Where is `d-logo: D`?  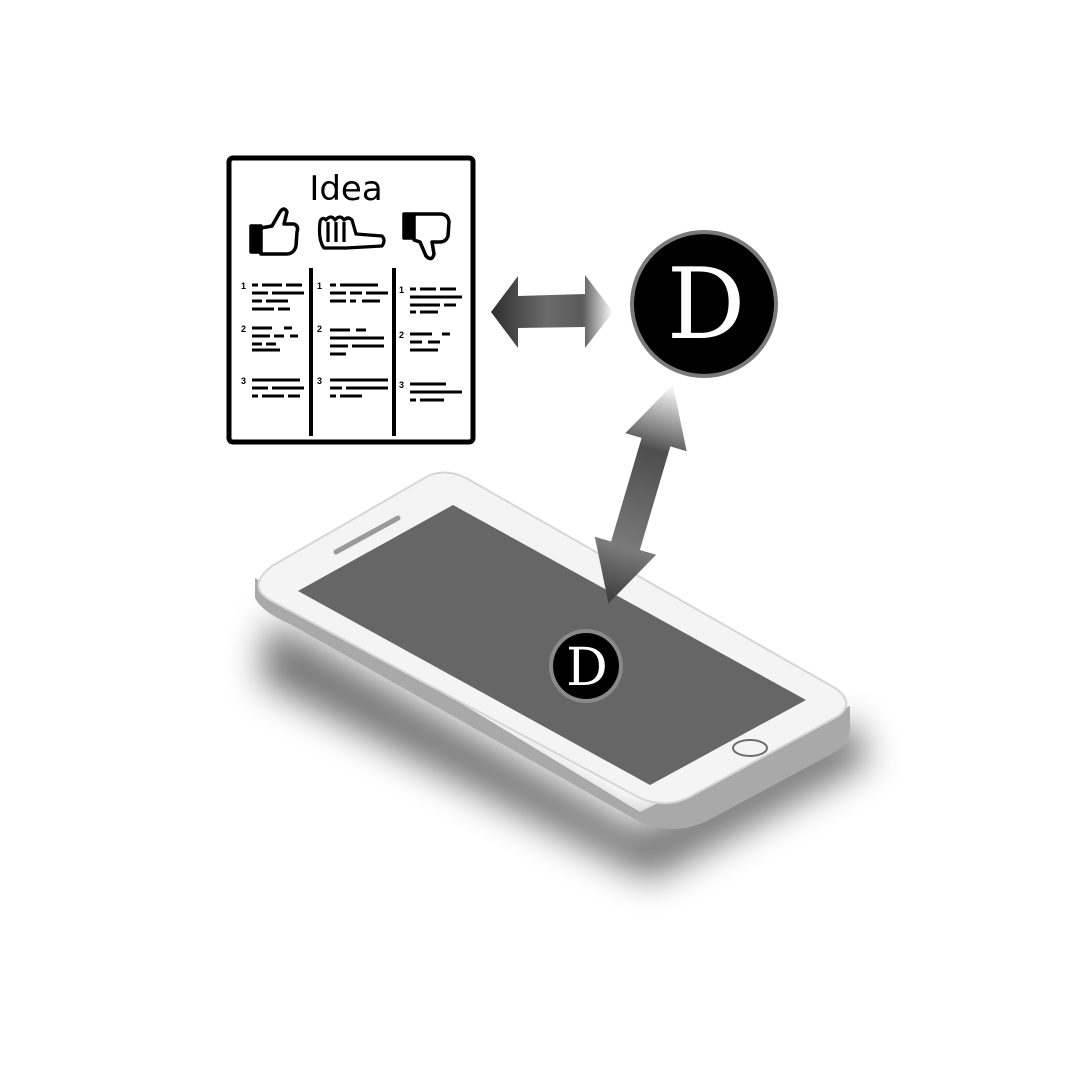
d-logo: D is located at coordinates (704, 304).